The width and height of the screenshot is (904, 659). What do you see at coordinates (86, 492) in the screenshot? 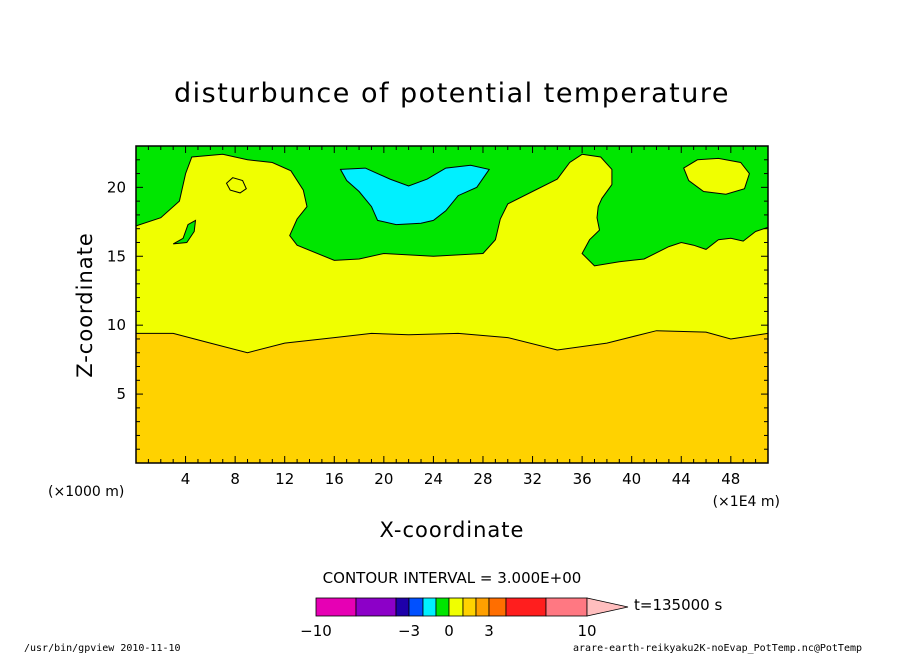
I see `x-unit-left: (×1000 m)` at bounding box center [86, 492].